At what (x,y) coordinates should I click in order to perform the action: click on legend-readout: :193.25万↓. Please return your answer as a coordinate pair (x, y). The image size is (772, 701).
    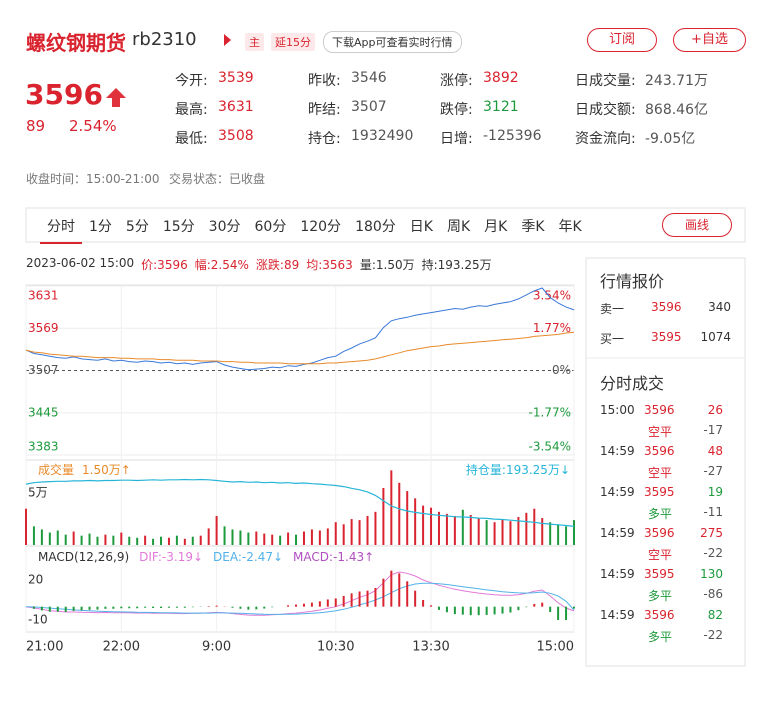
    Looking at the image, I should click on (536, 470).